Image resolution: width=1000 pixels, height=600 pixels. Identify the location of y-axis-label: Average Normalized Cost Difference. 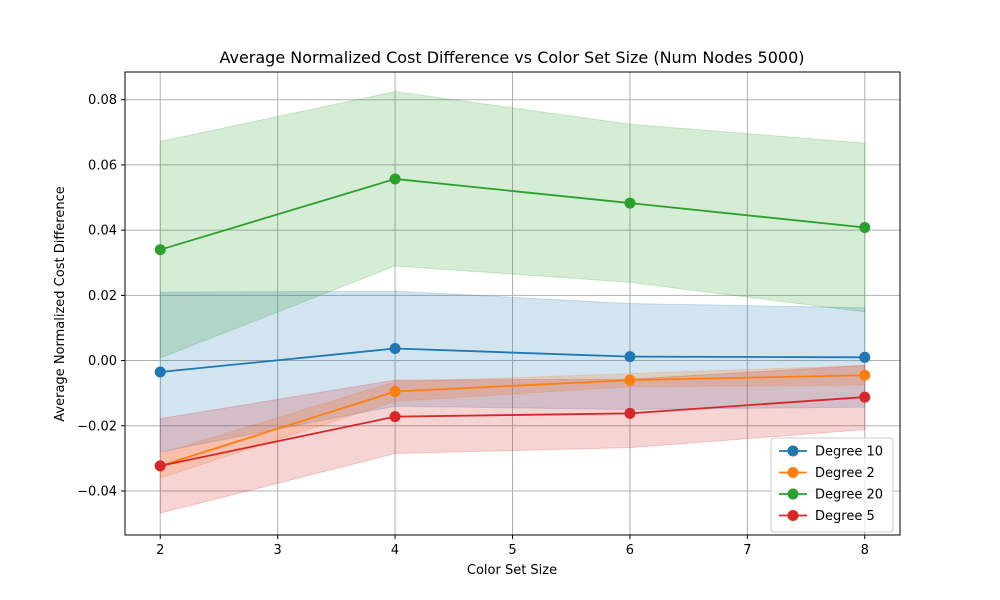
(60, 303).